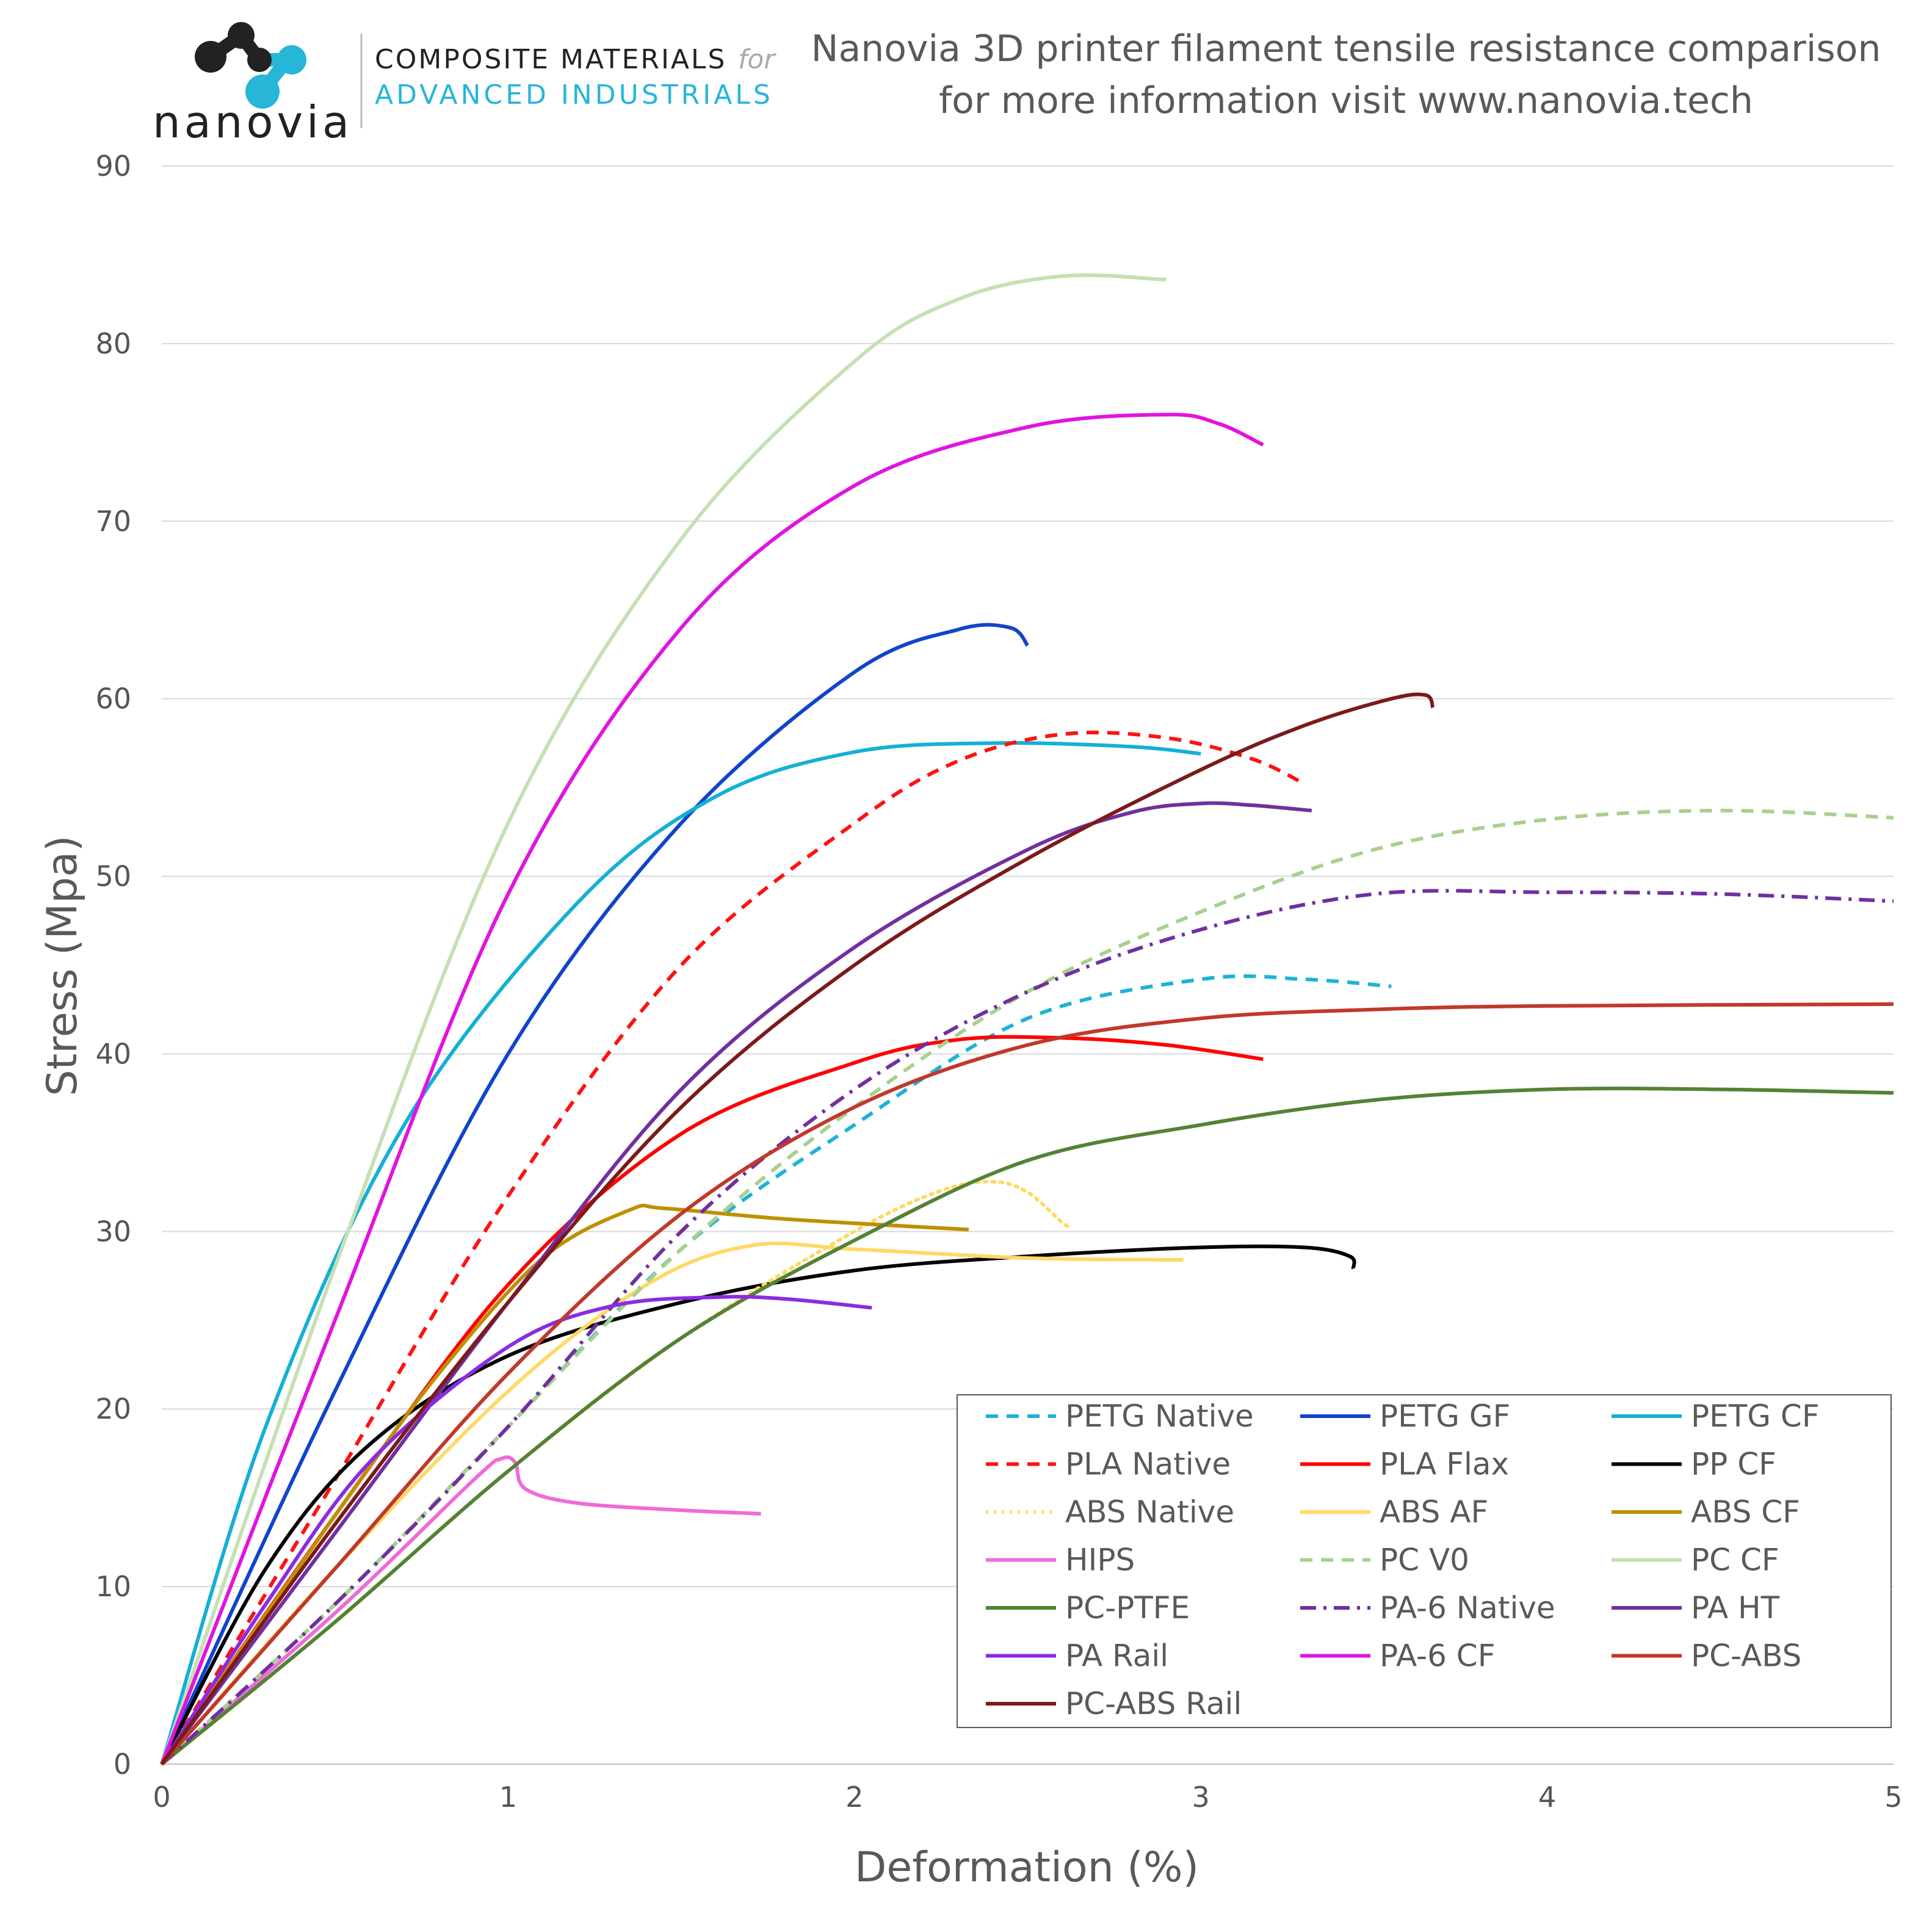 The width and height of the screenshot is (1932, 1932). I want to click on y-tick-label: 70, so click(113, 521).